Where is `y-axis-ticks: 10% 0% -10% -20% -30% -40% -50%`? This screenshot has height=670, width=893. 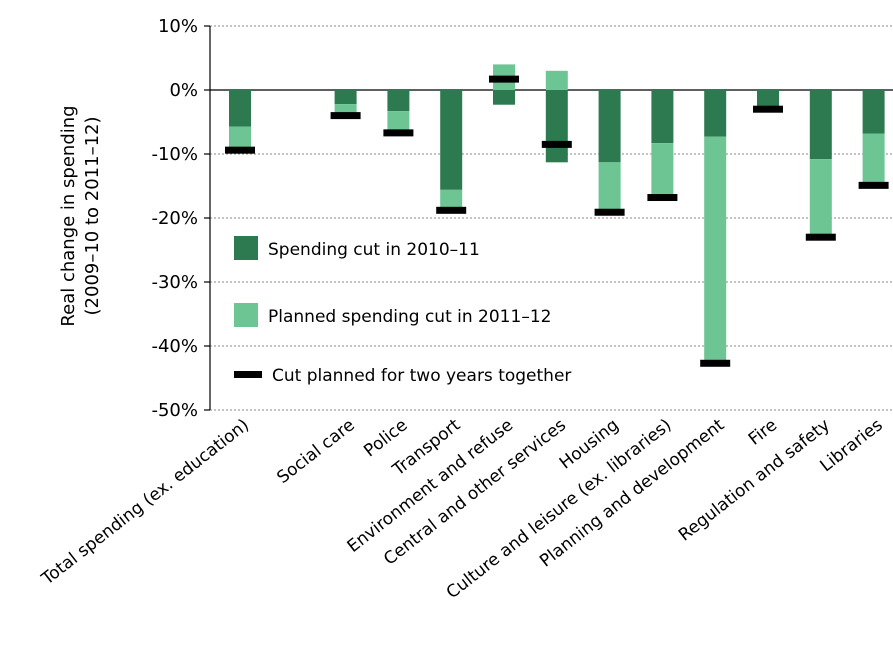 y-axis-ticks: 10% 0% -10% -20% -30% -40% -50% is located at coordinates (180, 218).